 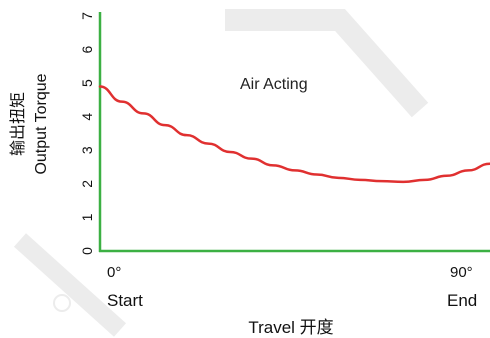 I want to click on x-tick-label-end: End, so click(x=462, y=300).